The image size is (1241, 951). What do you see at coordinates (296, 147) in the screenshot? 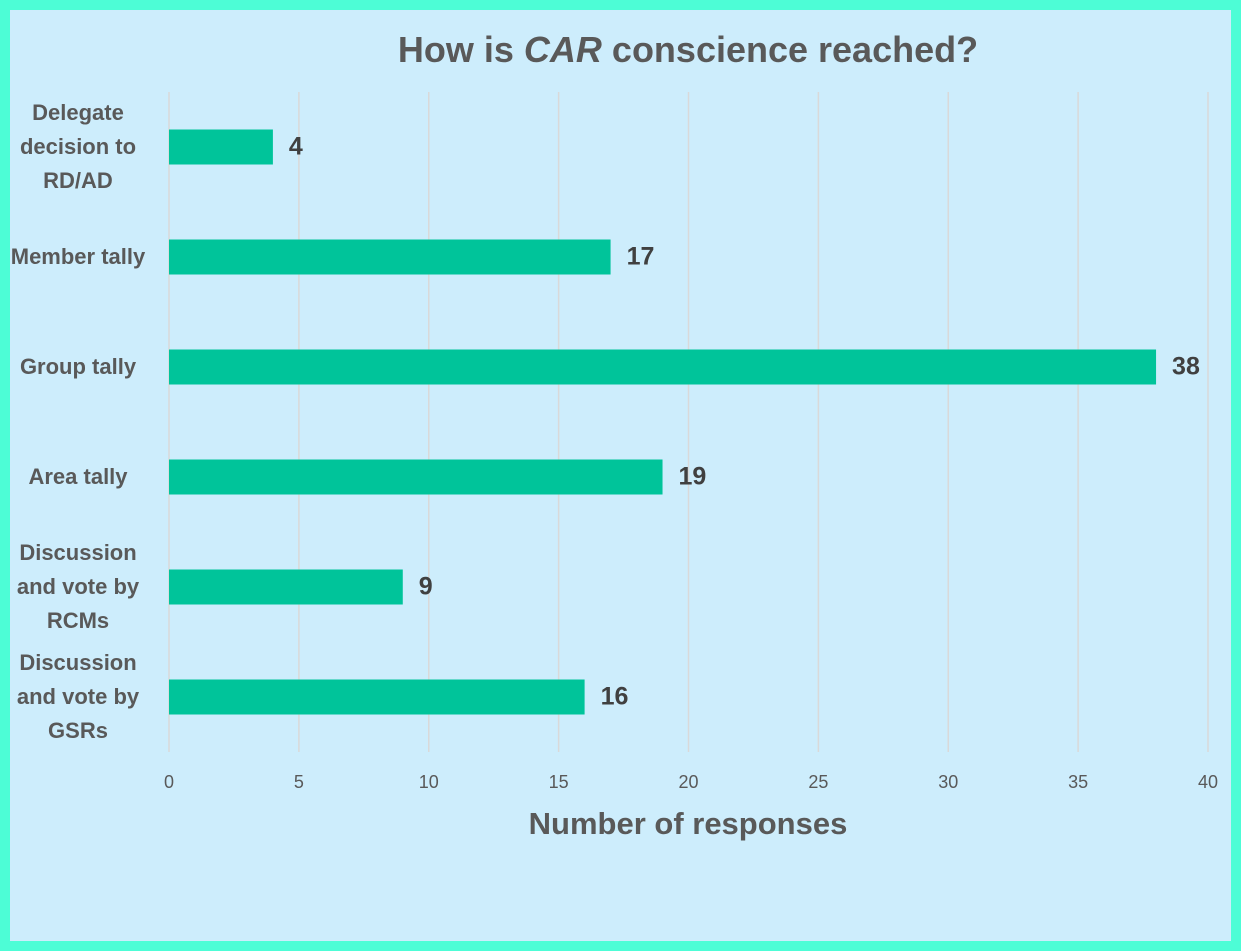
I see `data-label: 4` at bounding box center [296, 147].